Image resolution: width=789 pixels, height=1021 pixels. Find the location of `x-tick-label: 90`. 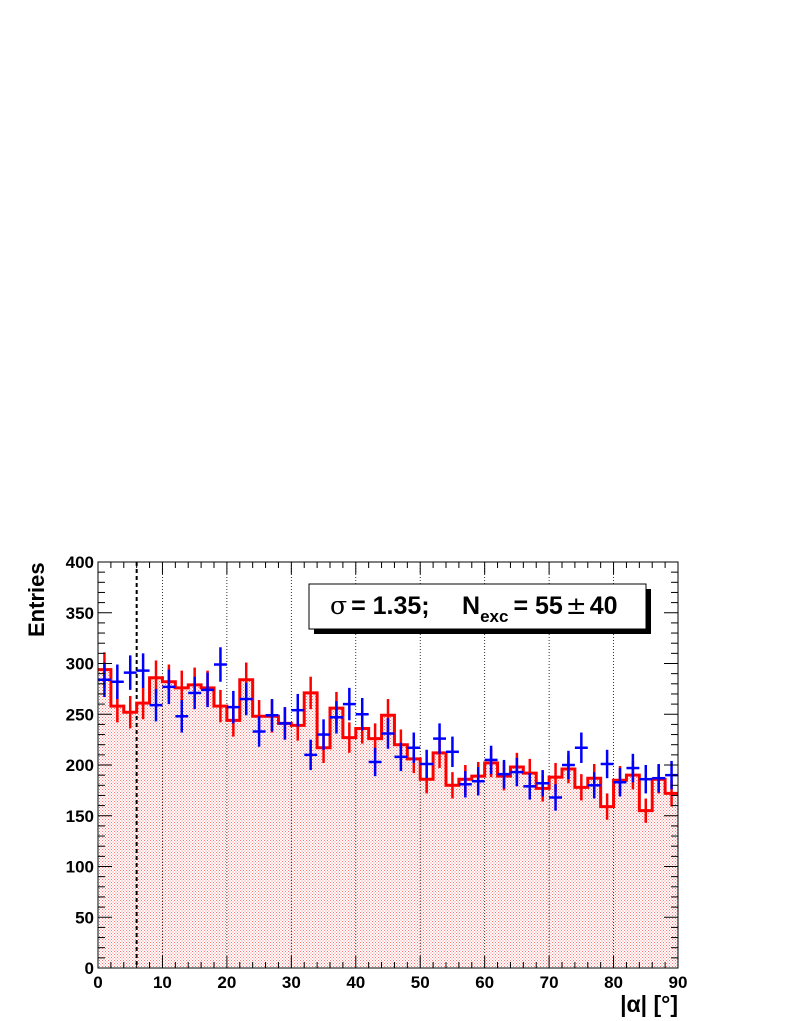

x-tick-label: 90 is located at coordinates (678, 982).